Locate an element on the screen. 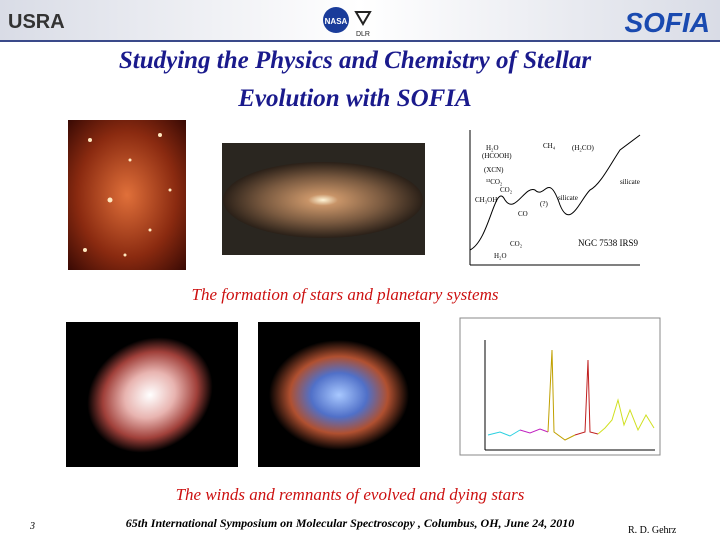  spectrum-label: (?) is located at coordinates (544, 204).